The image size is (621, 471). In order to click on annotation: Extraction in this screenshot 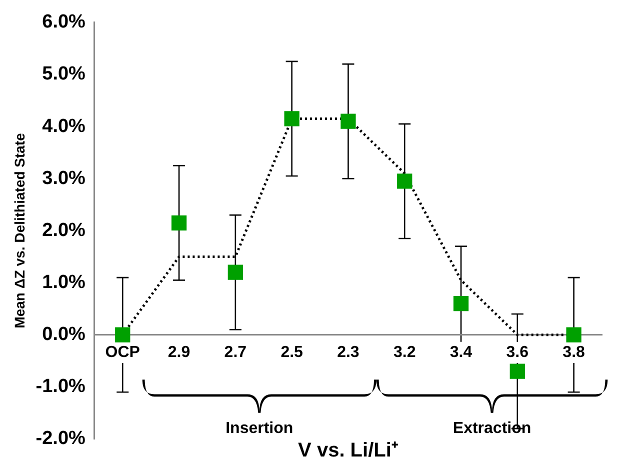, I will do `click(492, 428)`.